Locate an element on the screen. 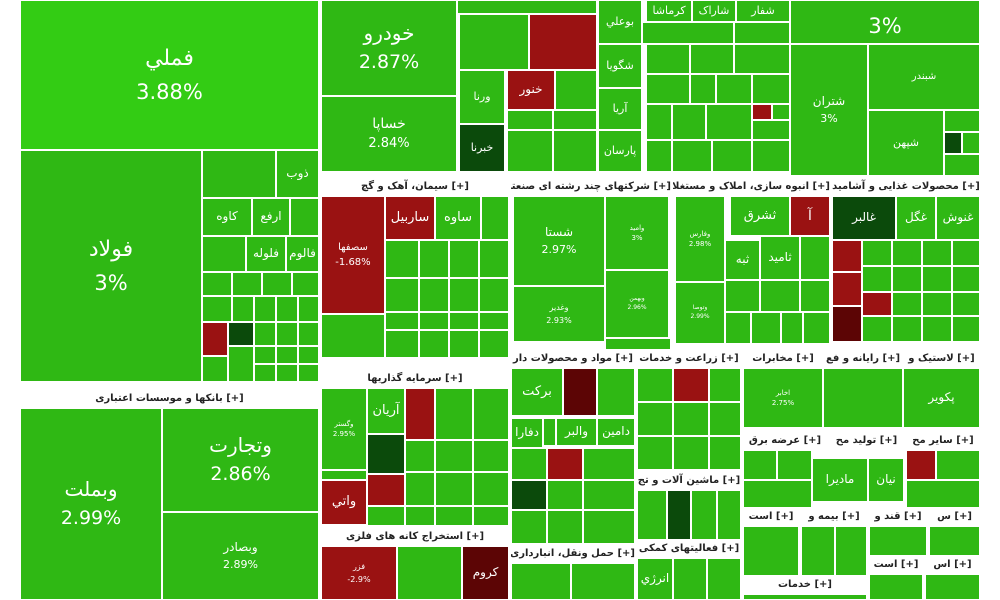 The height and width of the screenshot is (600, 1000). treemap-tile: خبرنا is located at coordinates (482, 148).